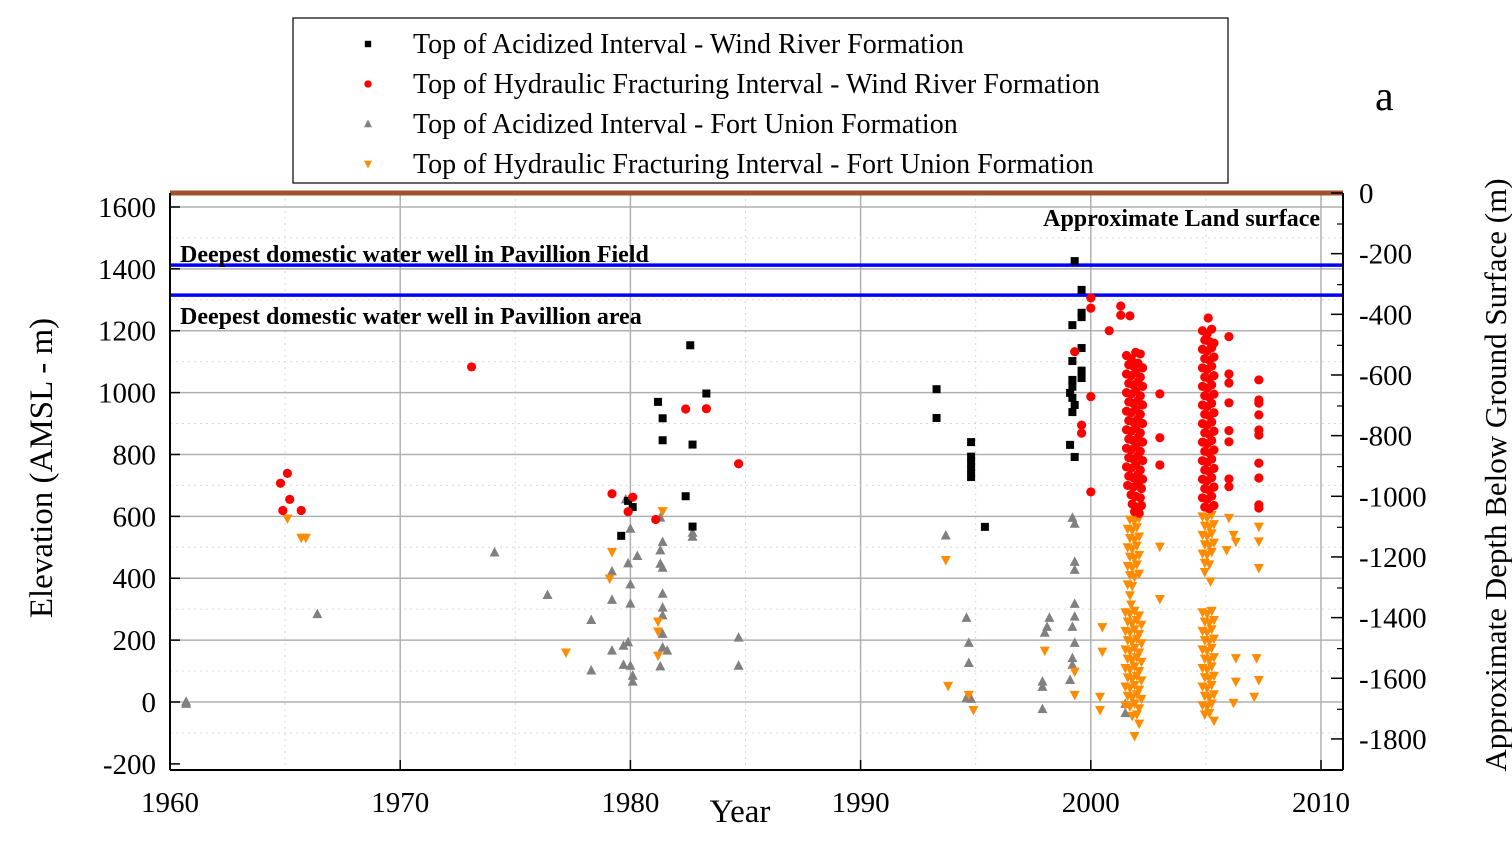 The height and width of the screenshot is (842, 1512). What do you see at coordinates (368, 164) in the screenshot?
I see `legend-marker-triangle-down` at bounding box center [368, 164].